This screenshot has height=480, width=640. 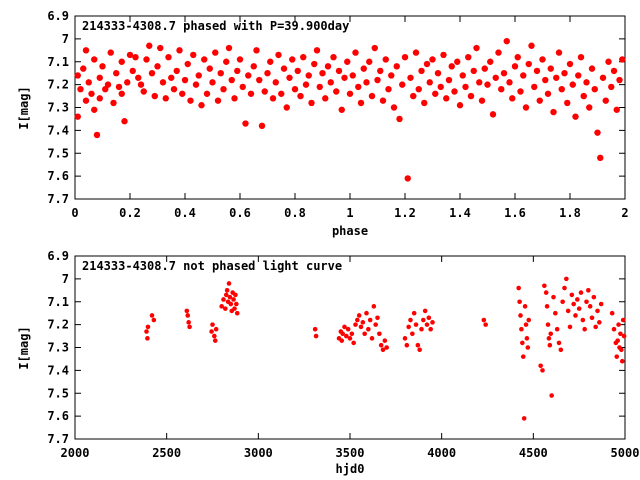 I want to click on phased-x-tick-label: 2, so click(x=624, y=213).